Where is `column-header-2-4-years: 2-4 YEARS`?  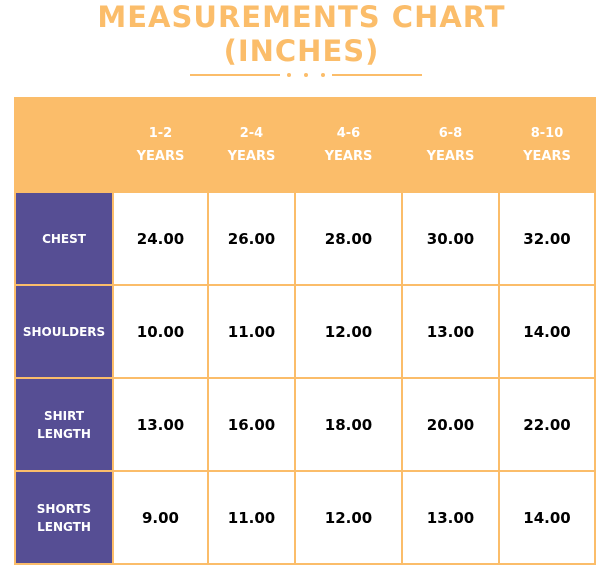
column-header-2-4-years: 2-4 YEARS is located at coordinates (251, 145).